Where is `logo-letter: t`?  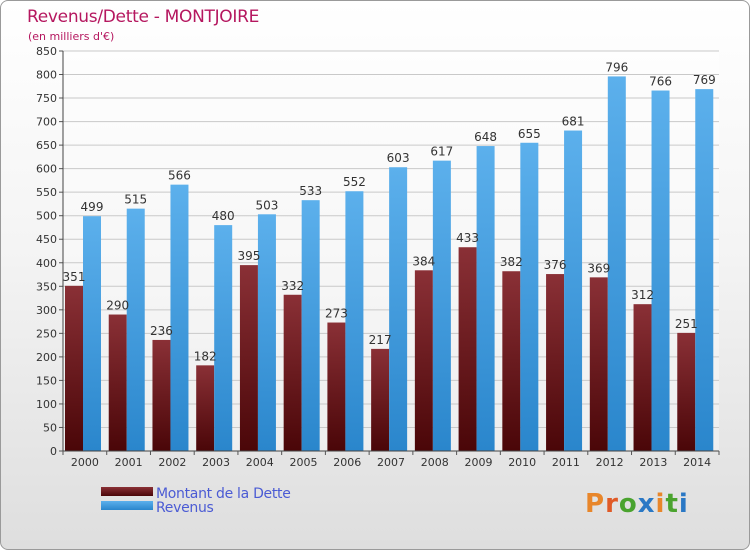
logo-letter: t is located at coordinates (672, 504).